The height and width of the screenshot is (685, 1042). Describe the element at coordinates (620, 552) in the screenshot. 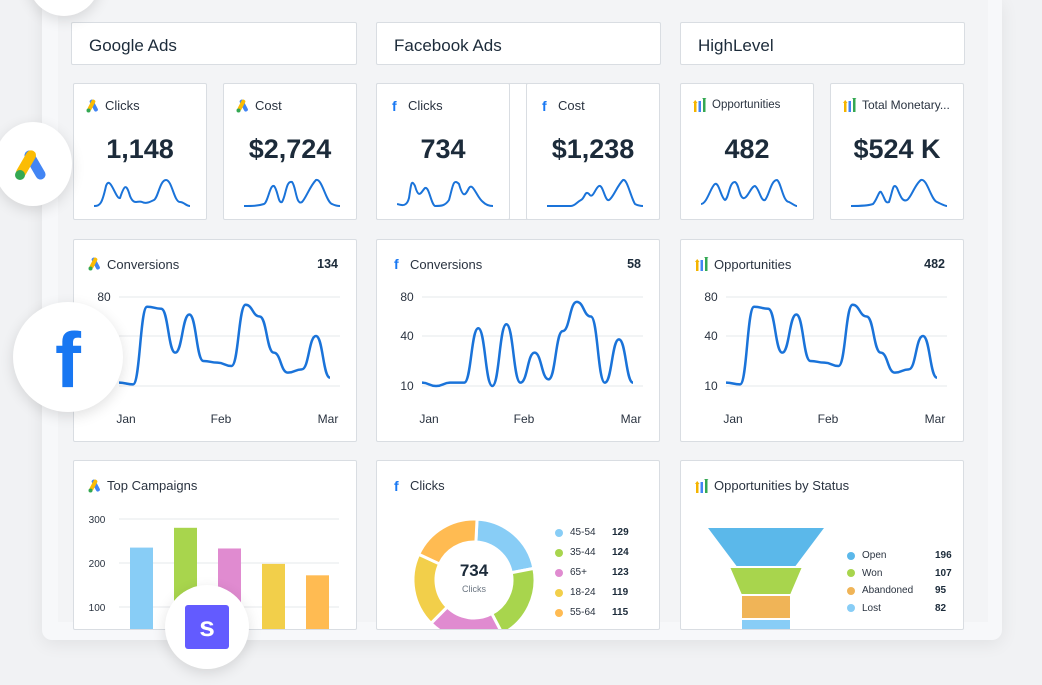

I see `legend-value: 124` at that location.